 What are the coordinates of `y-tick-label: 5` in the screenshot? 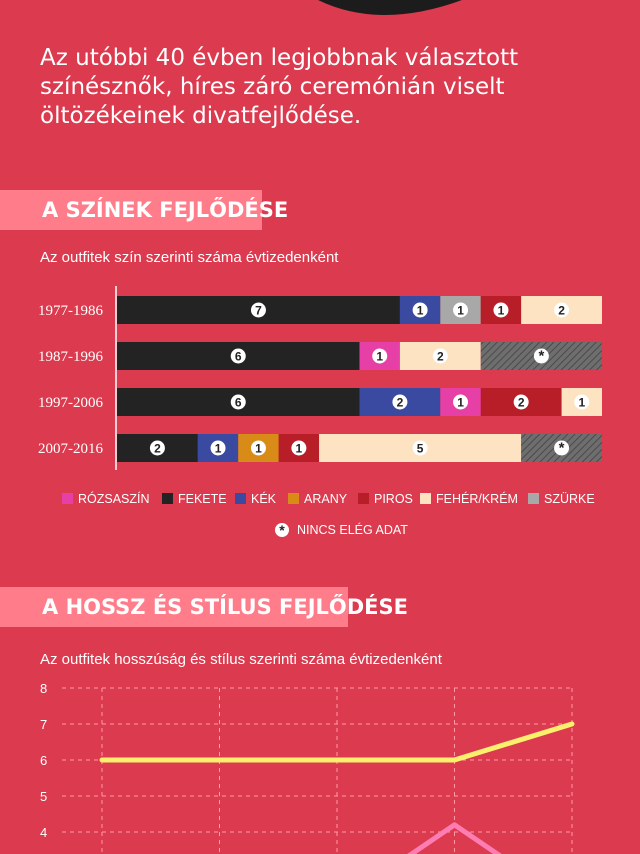 It's located at (43, 796).